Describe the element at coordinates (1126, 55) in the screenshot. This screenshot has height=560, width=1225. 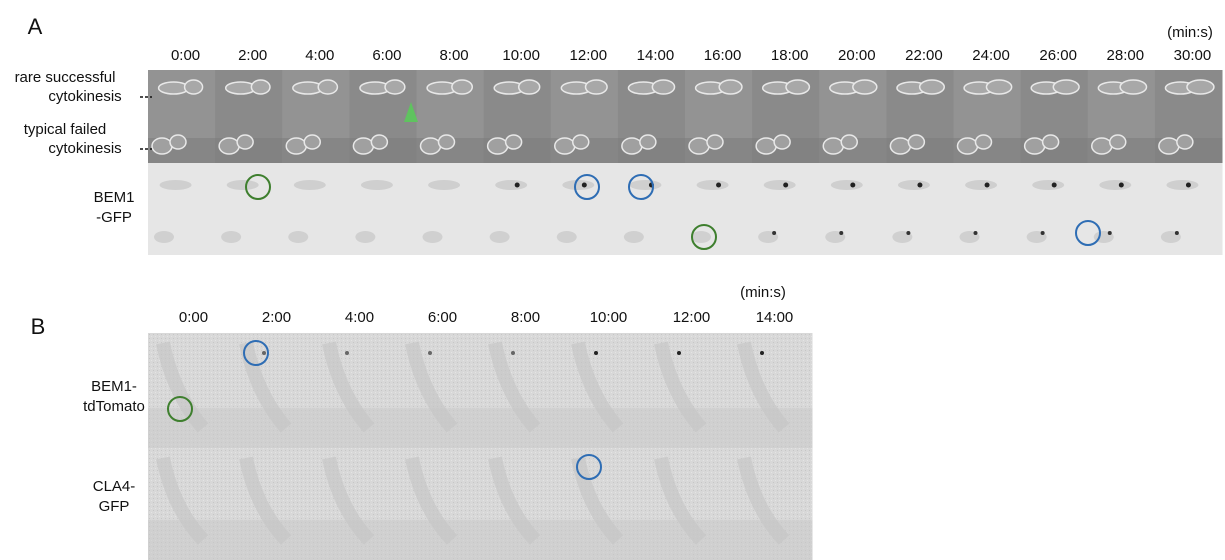
I see `time-label: 28:00` at that location.